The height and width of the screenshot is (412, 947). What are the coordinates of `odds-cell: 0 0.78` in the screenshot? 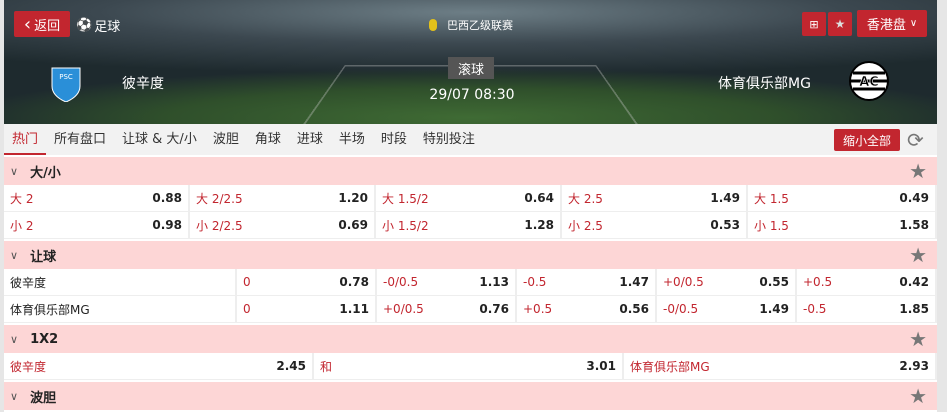 It's located at (307, 282).